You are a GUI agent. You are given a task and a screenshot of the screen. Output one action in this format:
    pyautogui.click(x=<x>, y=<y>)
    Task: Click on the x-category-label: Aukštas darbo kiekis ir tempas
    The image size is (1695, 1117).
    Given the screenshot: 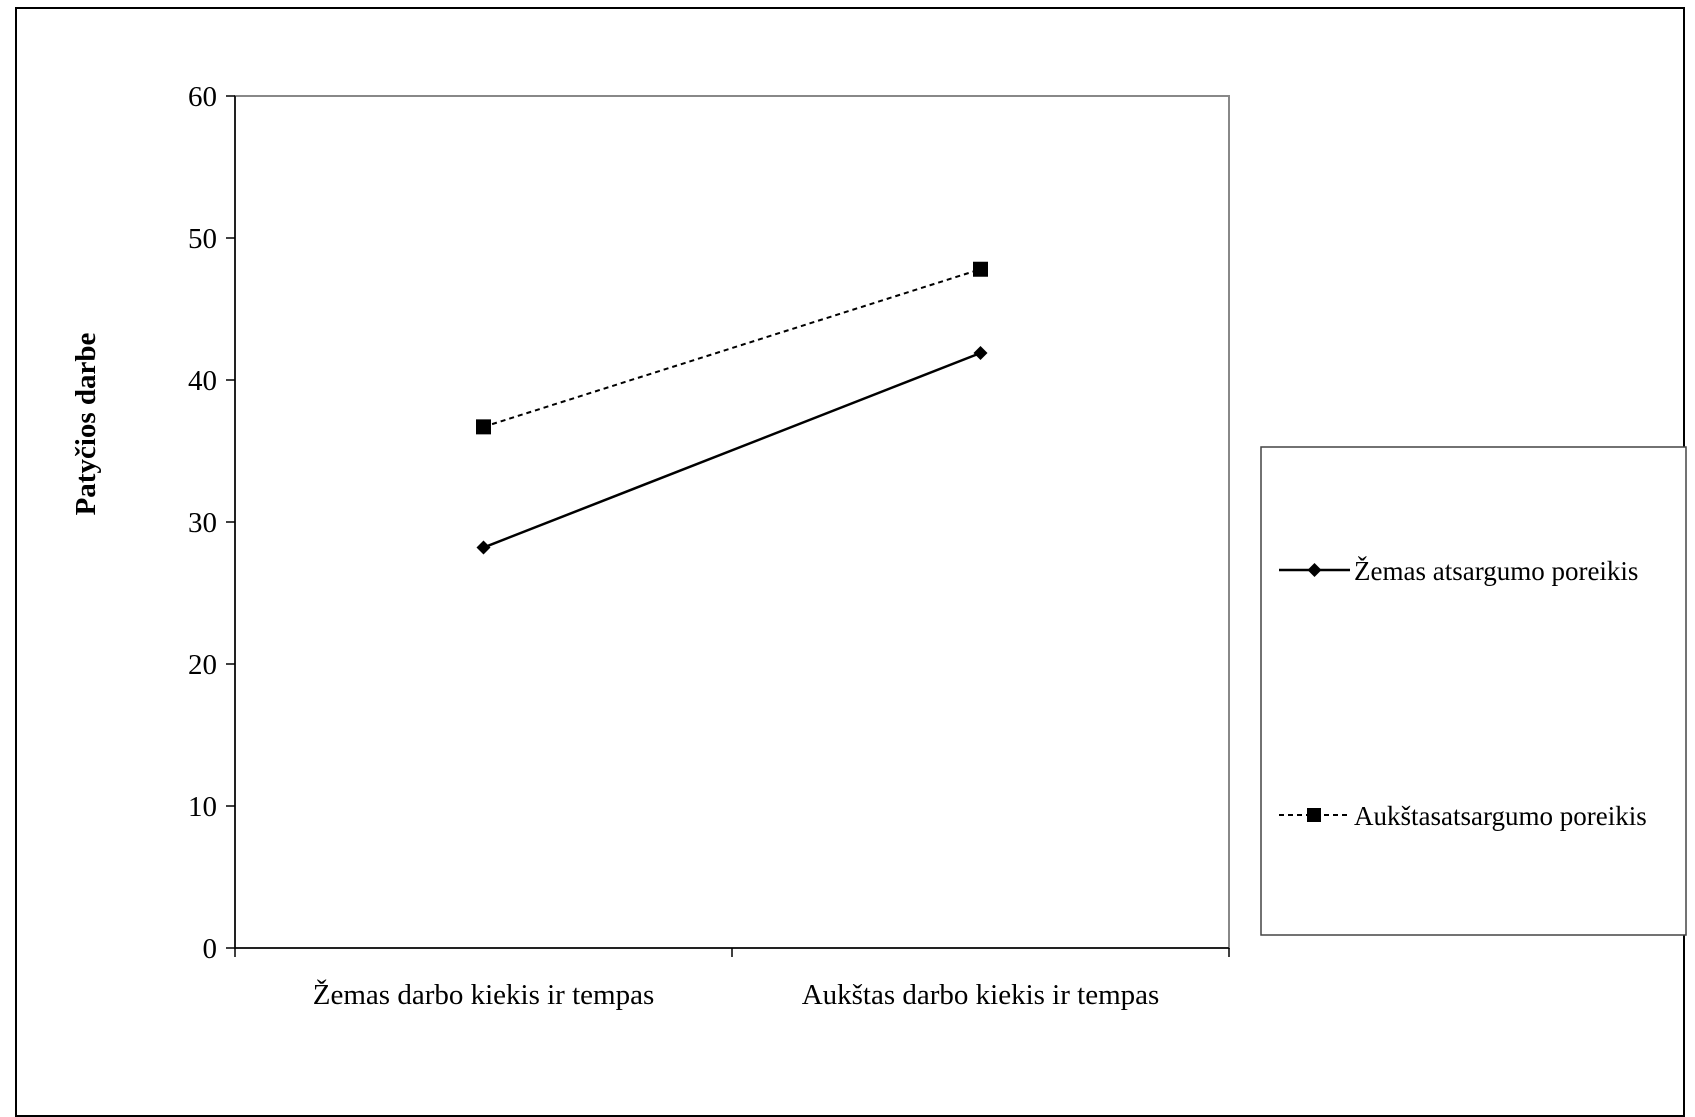 What is the action you would take?
    pyautogui.click(x=981, y=995)
    